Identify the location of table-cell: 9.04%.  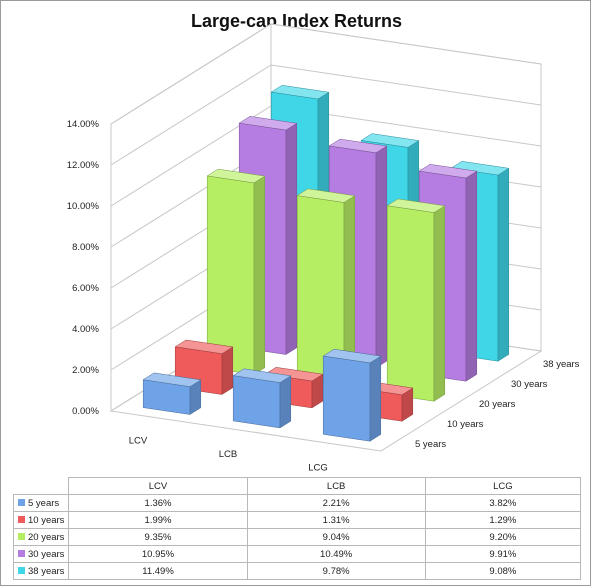
(336, 537).